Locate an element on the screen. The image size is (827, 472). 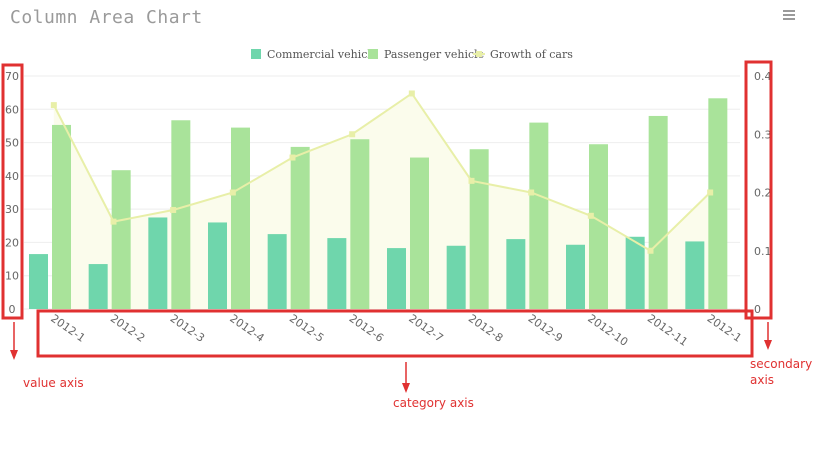
secondary-axis-highlight-box is located at coordinates (758, 190).